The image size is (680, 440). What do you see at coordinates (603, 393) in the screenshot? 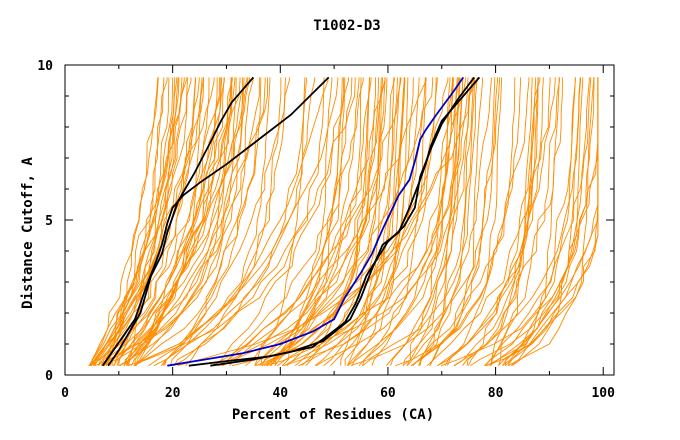
I see `x-tick-label: 100` at bounding box center [603, 393].